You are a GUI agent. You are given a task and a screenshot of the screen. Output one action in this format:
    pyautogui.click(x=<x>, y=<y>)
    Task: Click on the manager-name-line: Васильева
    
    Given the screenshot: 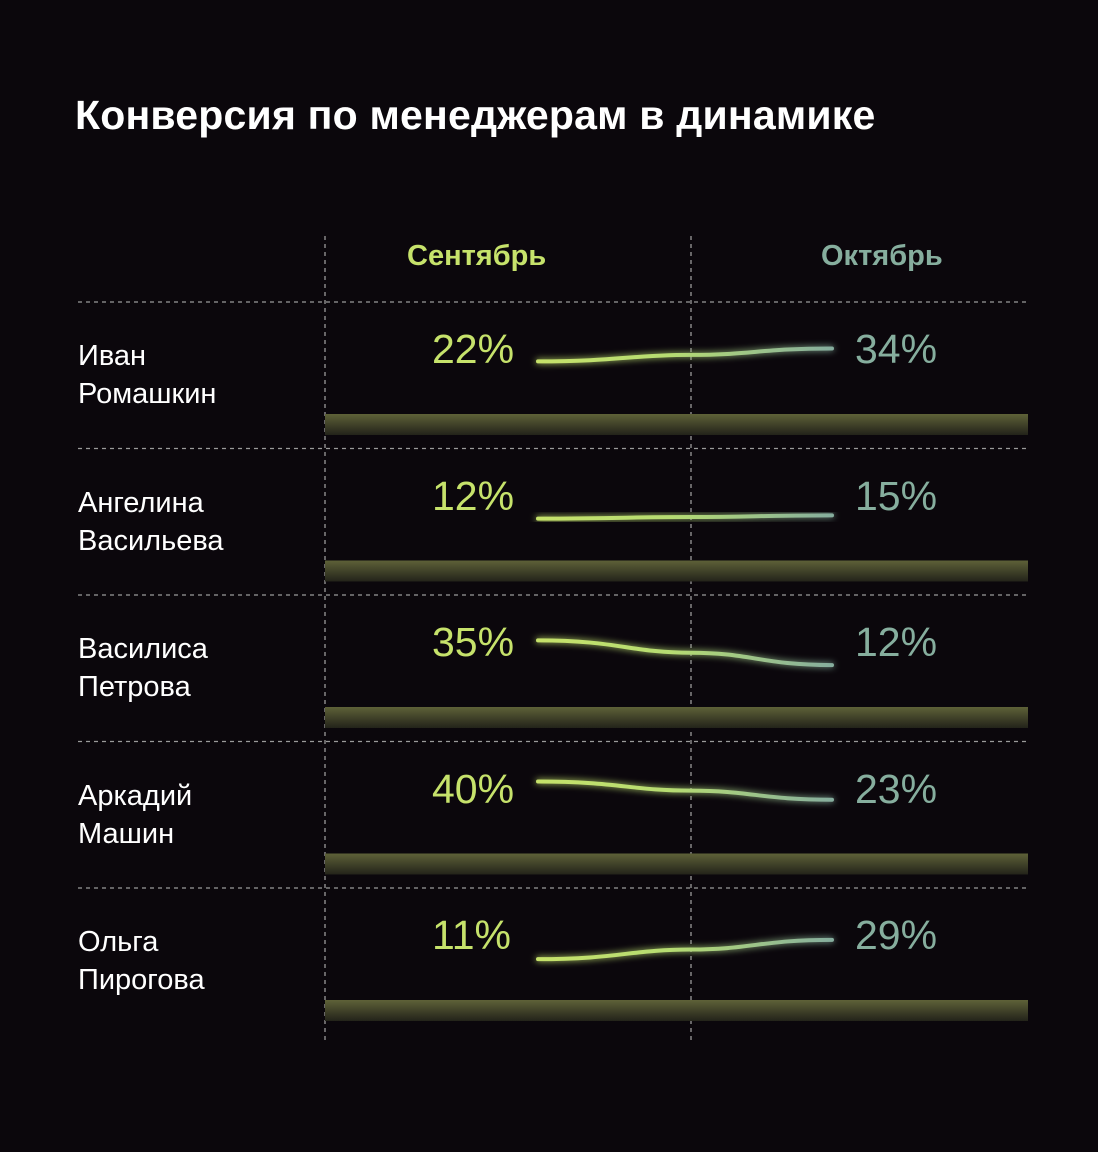 What is the action you would take?
    pyautogui.click(x=151, y=540)
    